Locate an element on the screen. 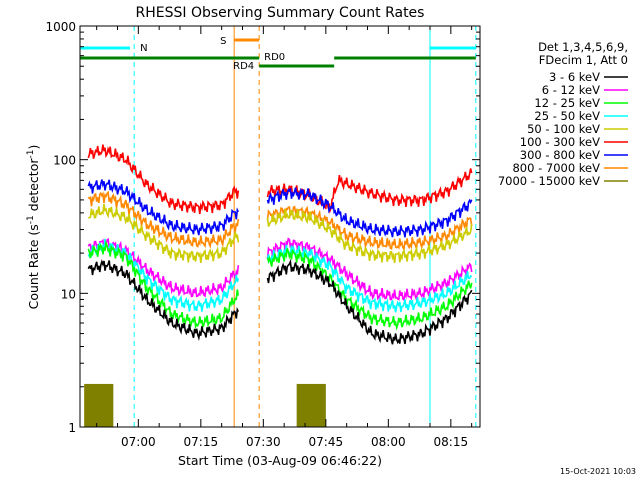 This screenshot has width=640, height=480. rd4-flag-label: RD4 is located at coordinates (243, 66).